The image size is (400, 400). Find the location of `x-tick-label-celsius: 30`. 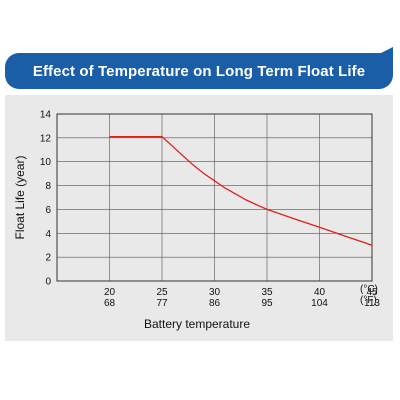

x-tick-label-celsius: 30 is located at coordinates (215, 292).